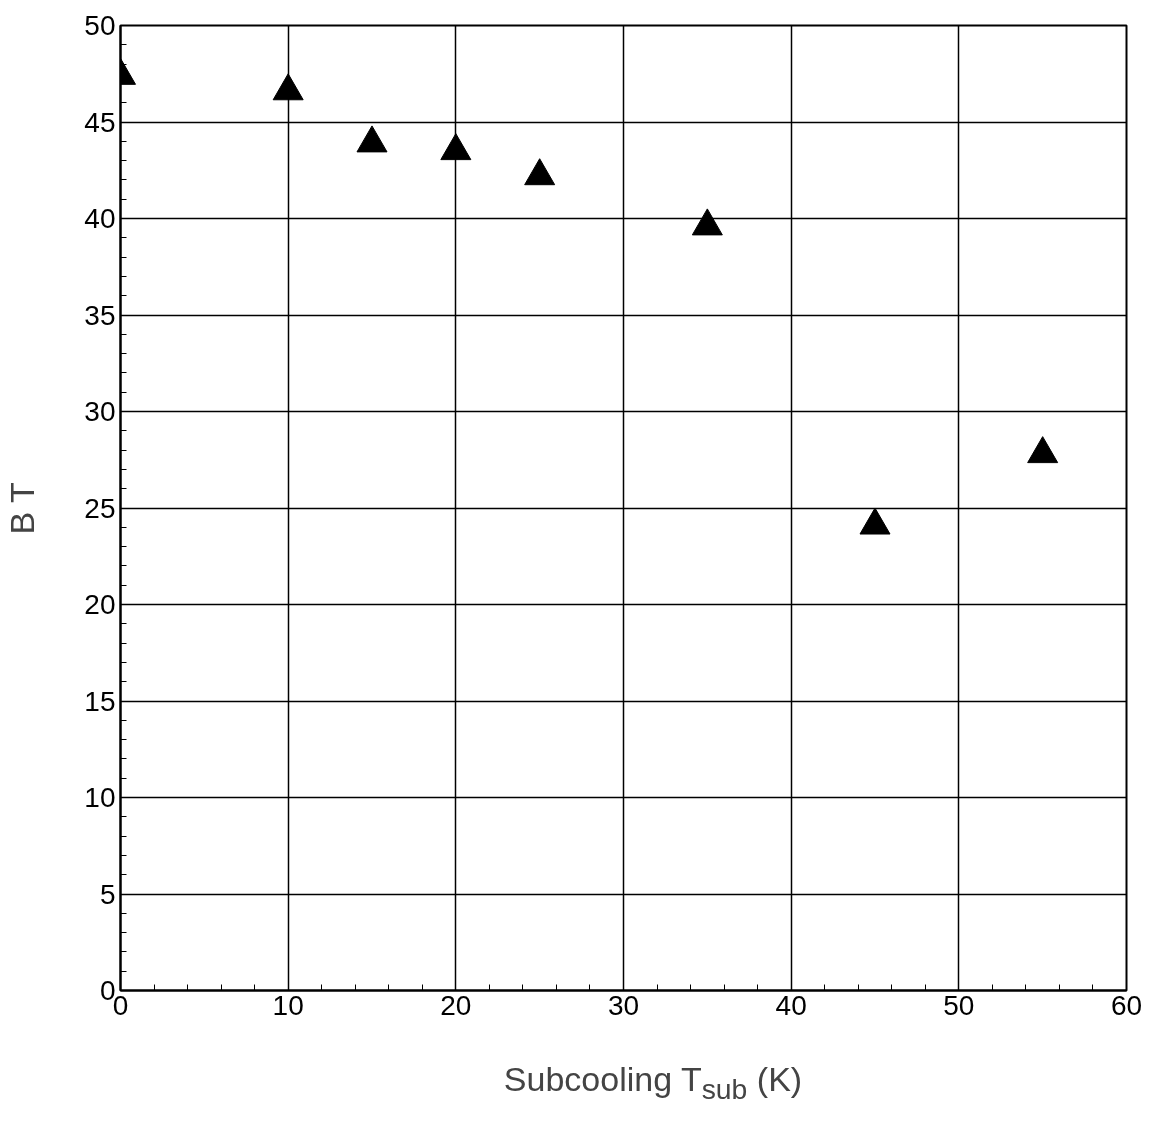 Image resolution: width=1176 pixels, height=1124 pixels. I want to click on x-tick-label: 10, so click(288, 1005).